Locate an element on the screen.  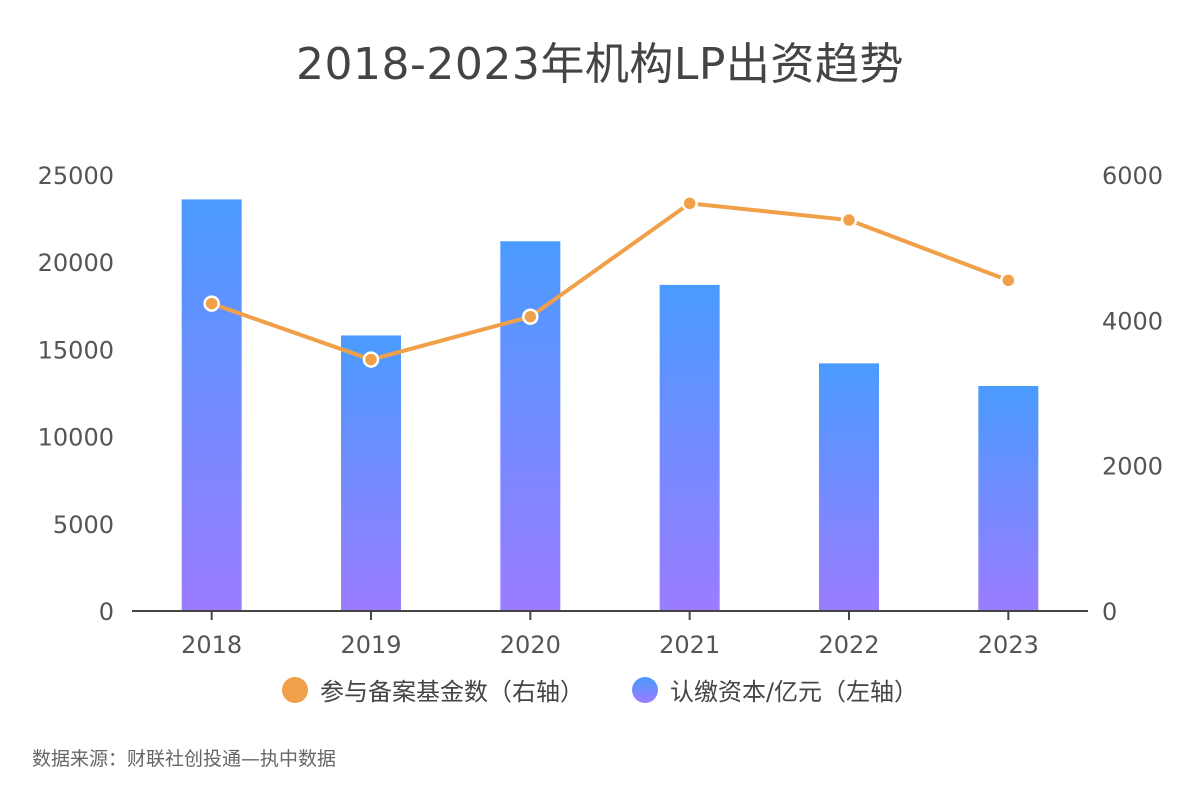
line-path is located at coordinates (610, 281).